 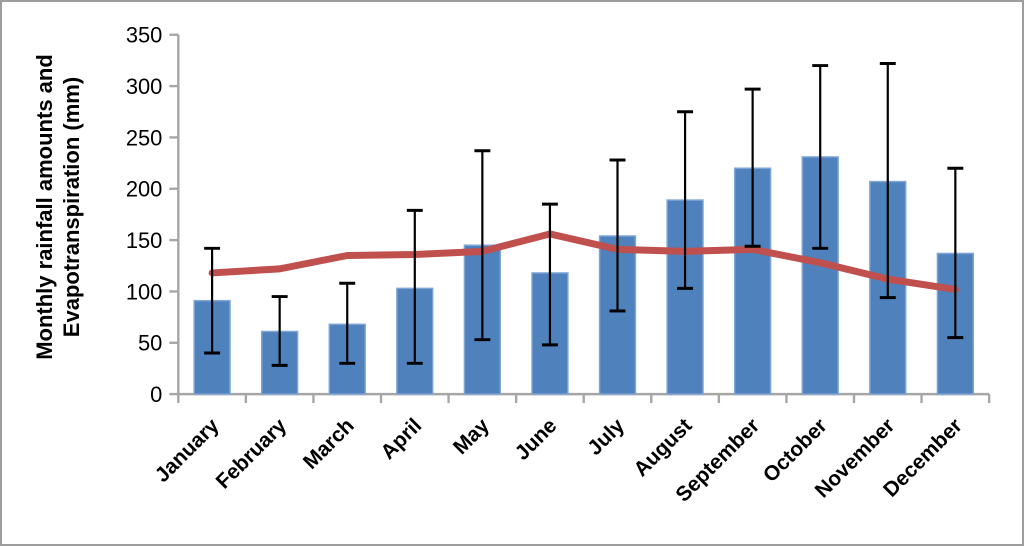 What do you see at coordinates (583, 261) in the screenshot?
I see `evapotranspiration-line` at bounding box center [583, 261].